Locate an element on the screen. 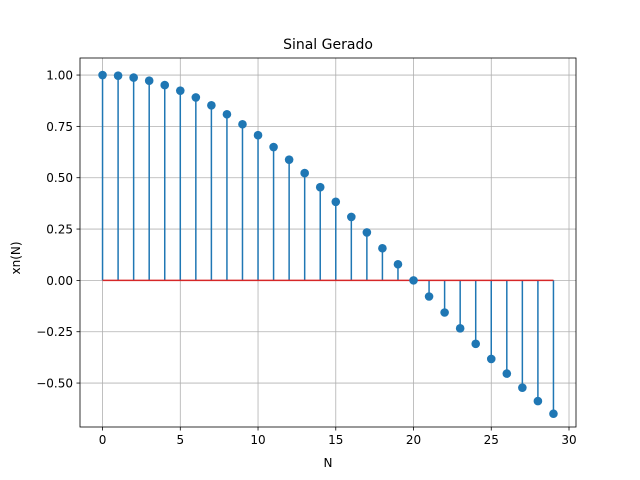 The height and width of the screenshot is (480, 640). y-tick-label: 1.00 is located at coordinates (59, 76).